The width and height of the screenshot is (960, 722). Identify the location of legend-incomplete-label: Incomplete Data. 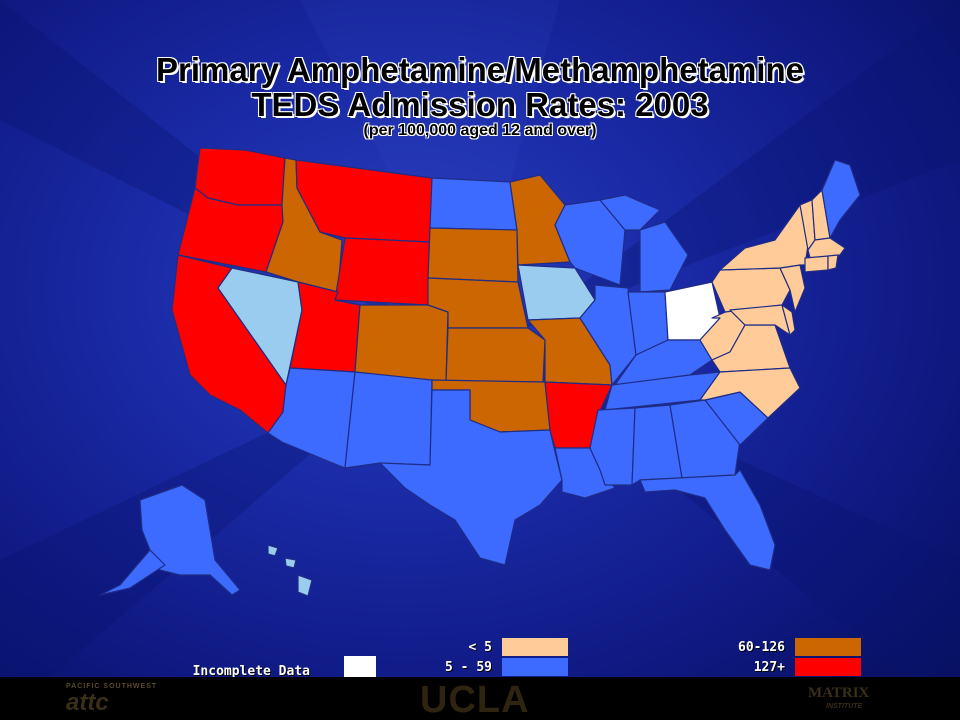
(251, 671).